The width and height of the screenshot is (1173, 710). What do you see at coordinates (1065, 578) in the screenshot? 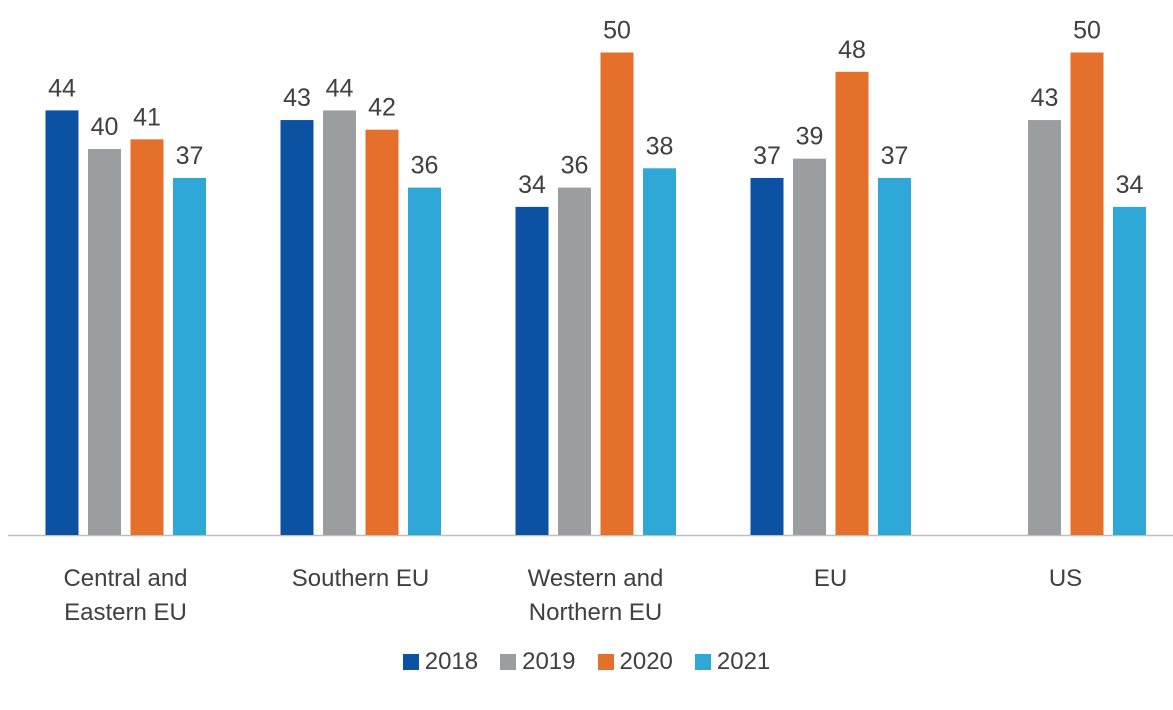
I see `x-tick-label: US` at bounding box center [1065, 578].